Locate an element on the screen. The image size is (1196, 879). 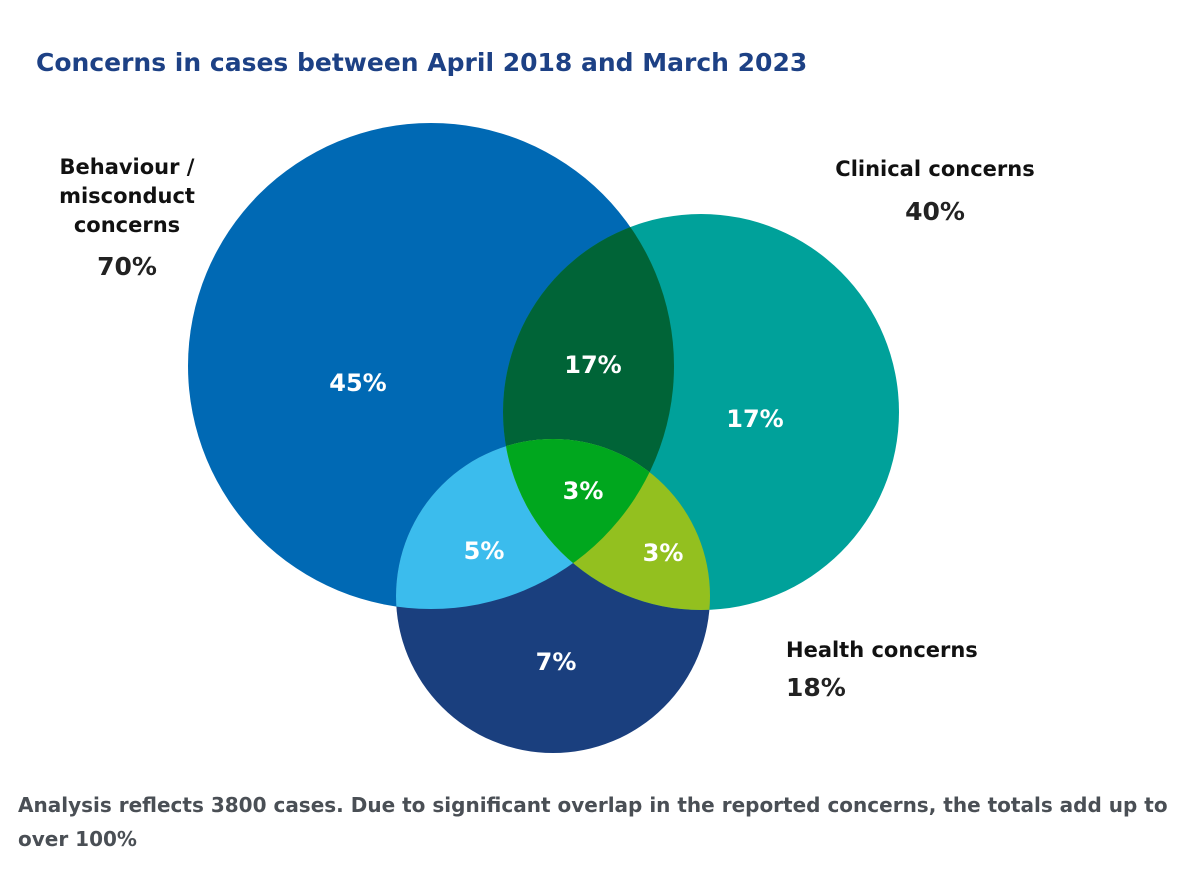
set-name: Health concerns is located at coordinates (882, 650).